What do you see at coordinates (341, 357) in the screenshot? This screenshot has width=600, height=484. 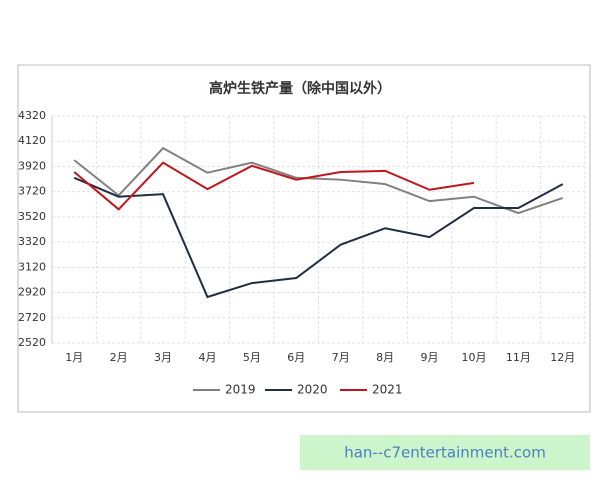 I see `x-tick-label: 7月` at bounding box center [341, 357].